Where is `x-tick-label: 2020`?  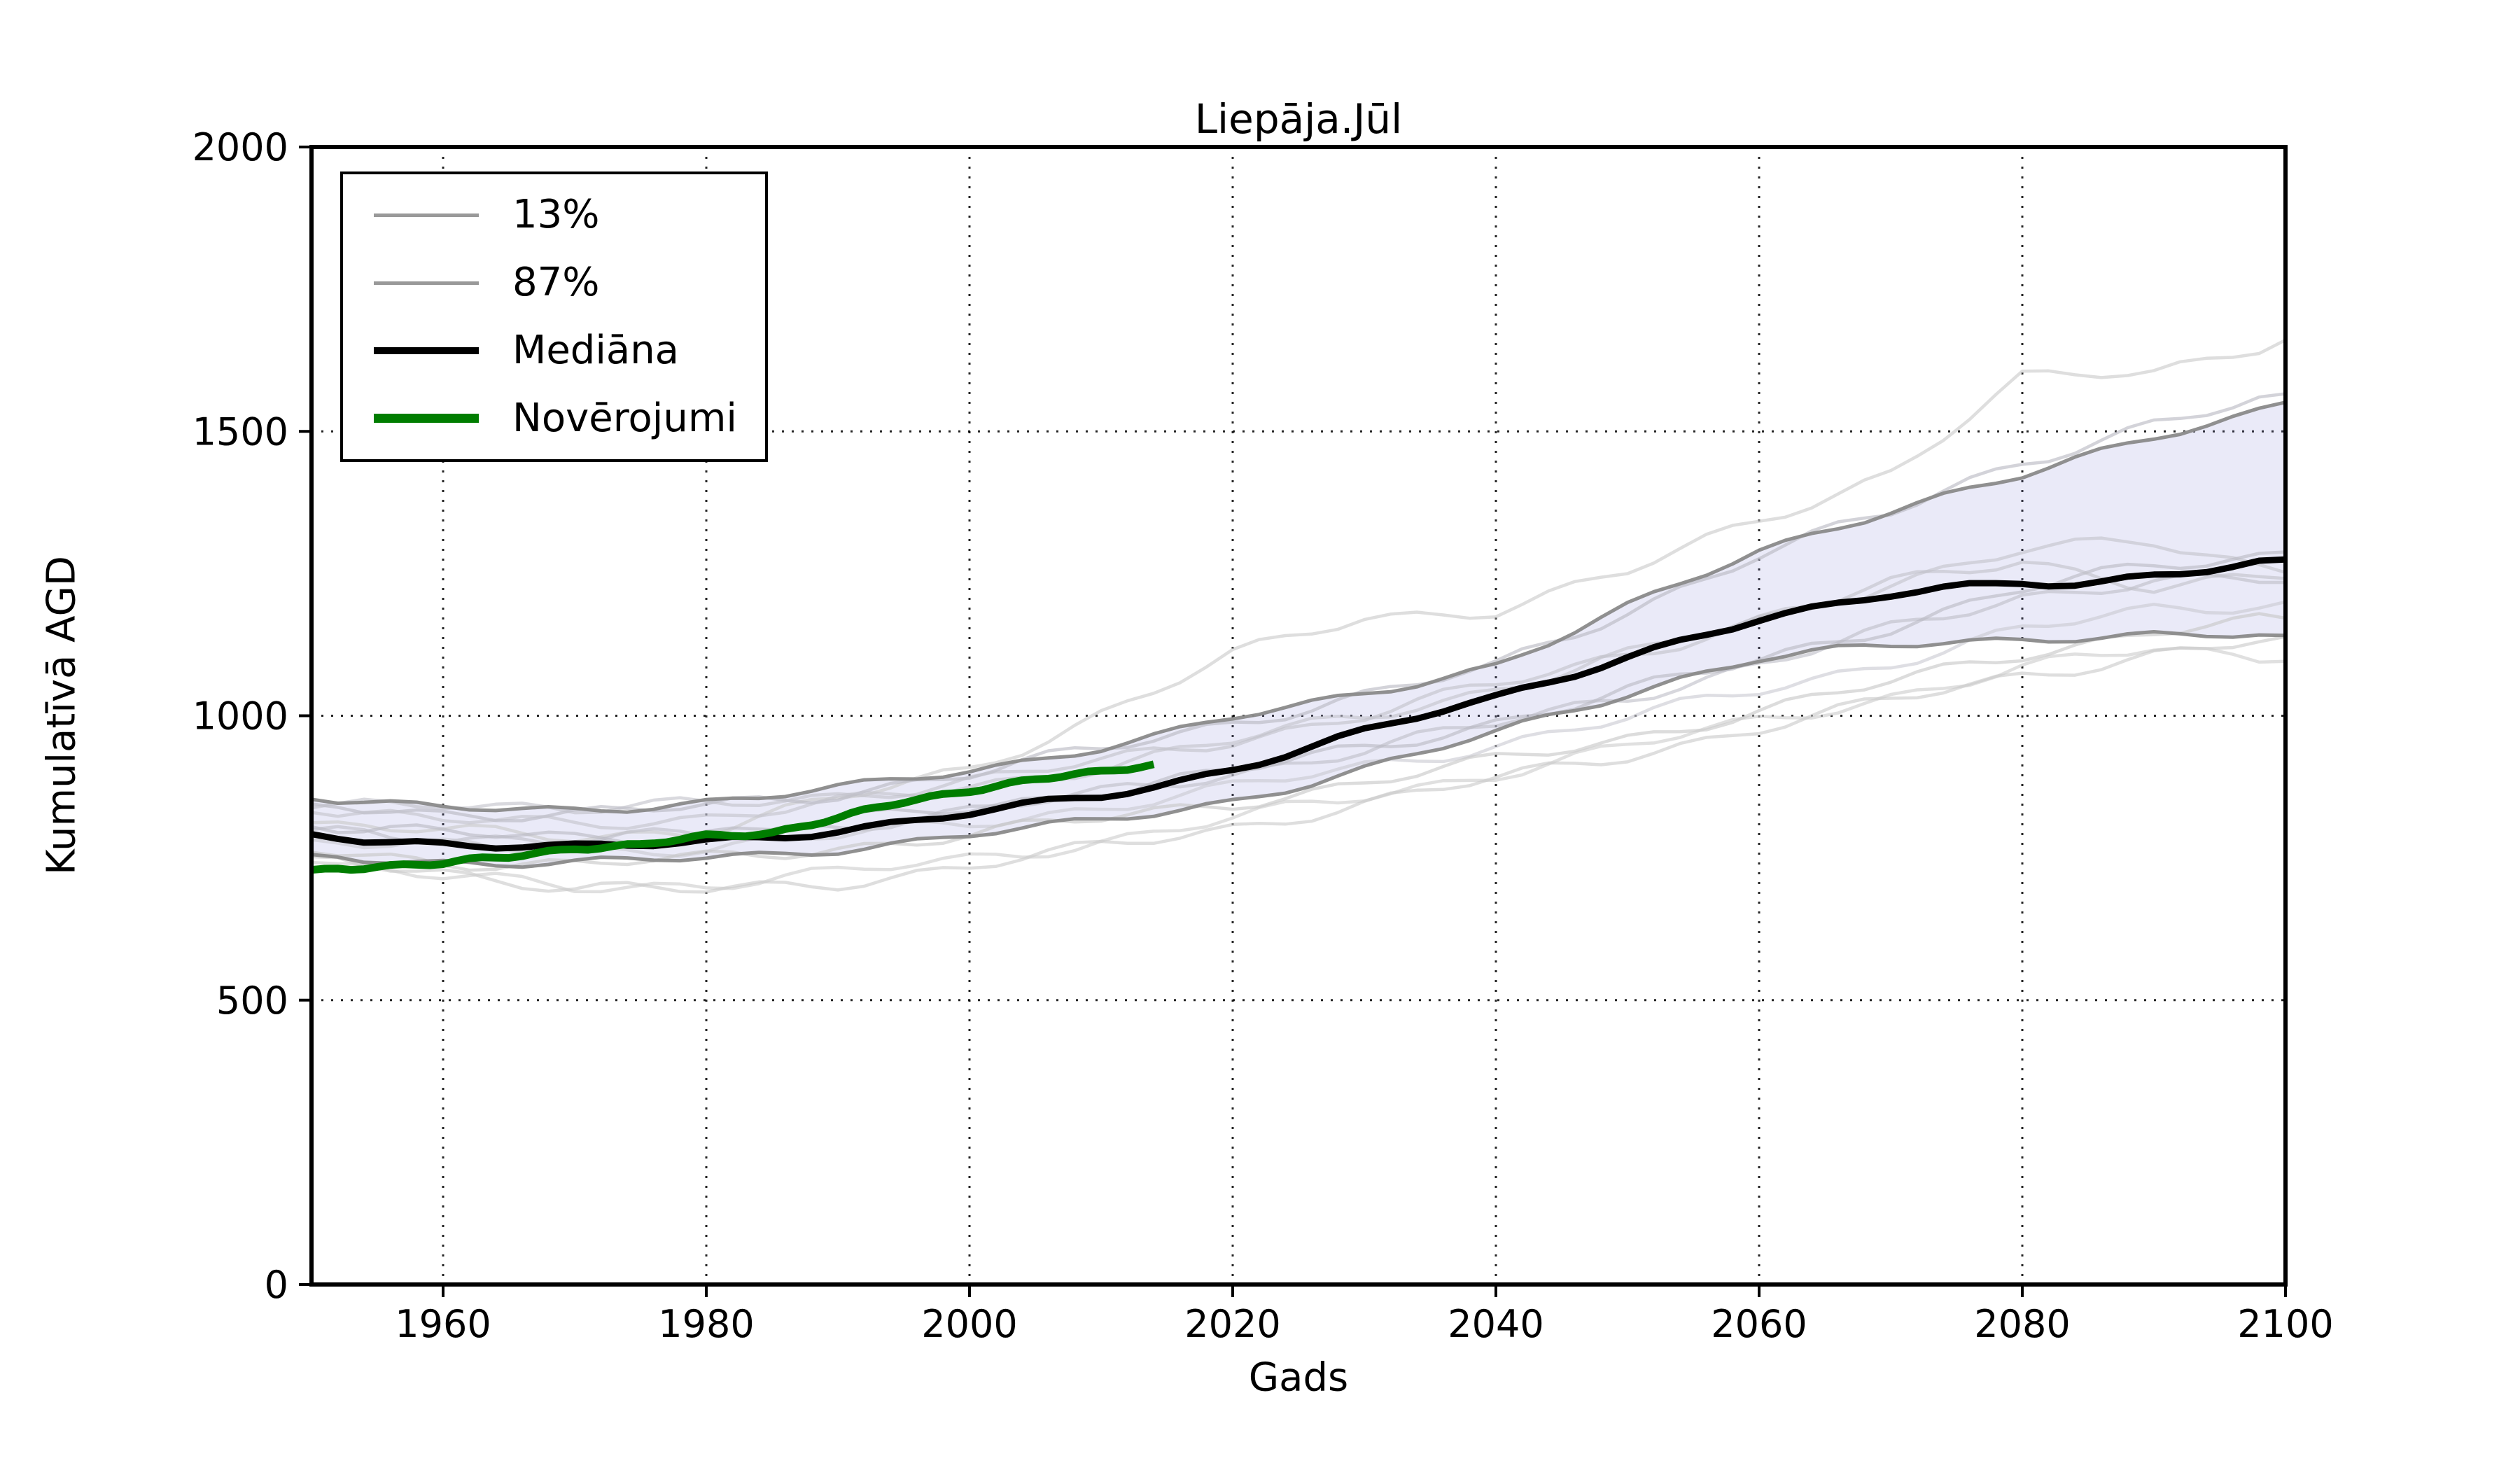
x-tick-label: 2020 is located at coordinates (1232, 1324).